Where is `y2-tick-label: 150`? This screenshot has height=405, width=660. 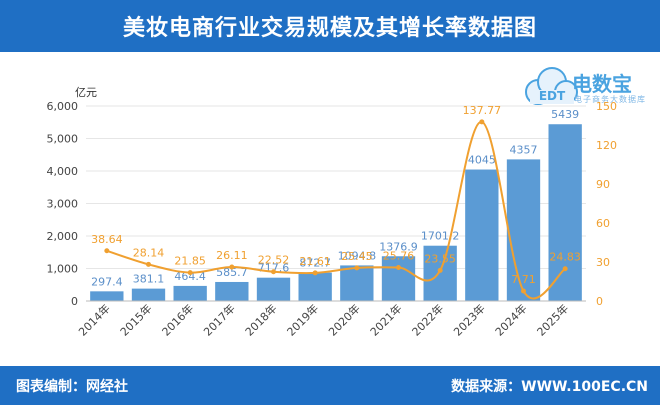 y2-tick-label: 150 is located at coordinates (606, 106).